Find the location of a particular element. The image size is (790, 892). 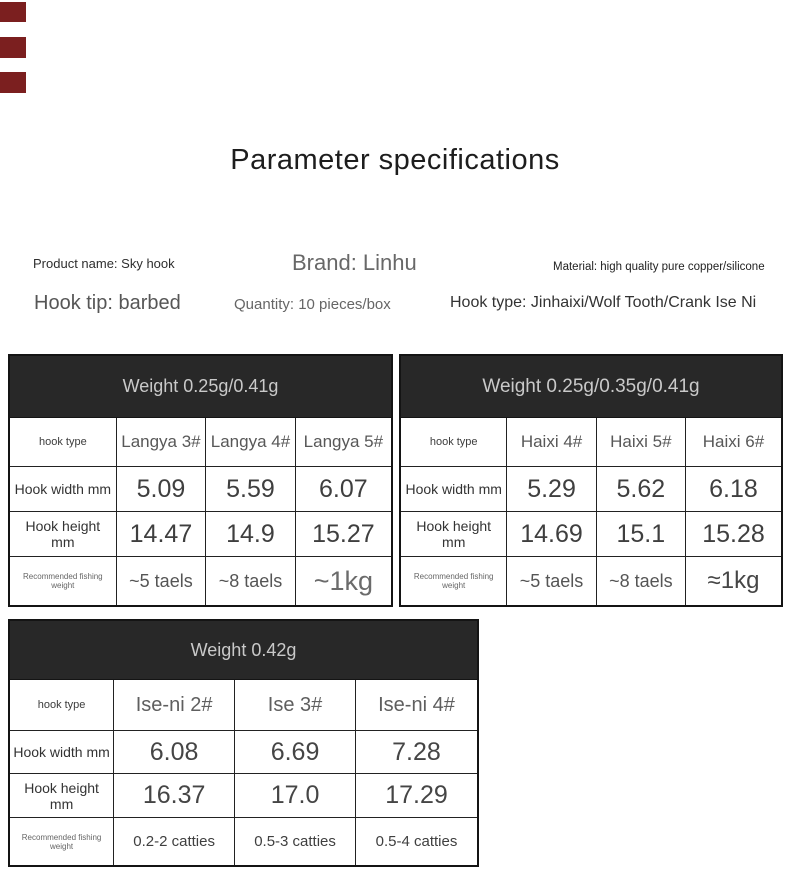

cell-value: 17.29 is located at coordinates (416, 796).